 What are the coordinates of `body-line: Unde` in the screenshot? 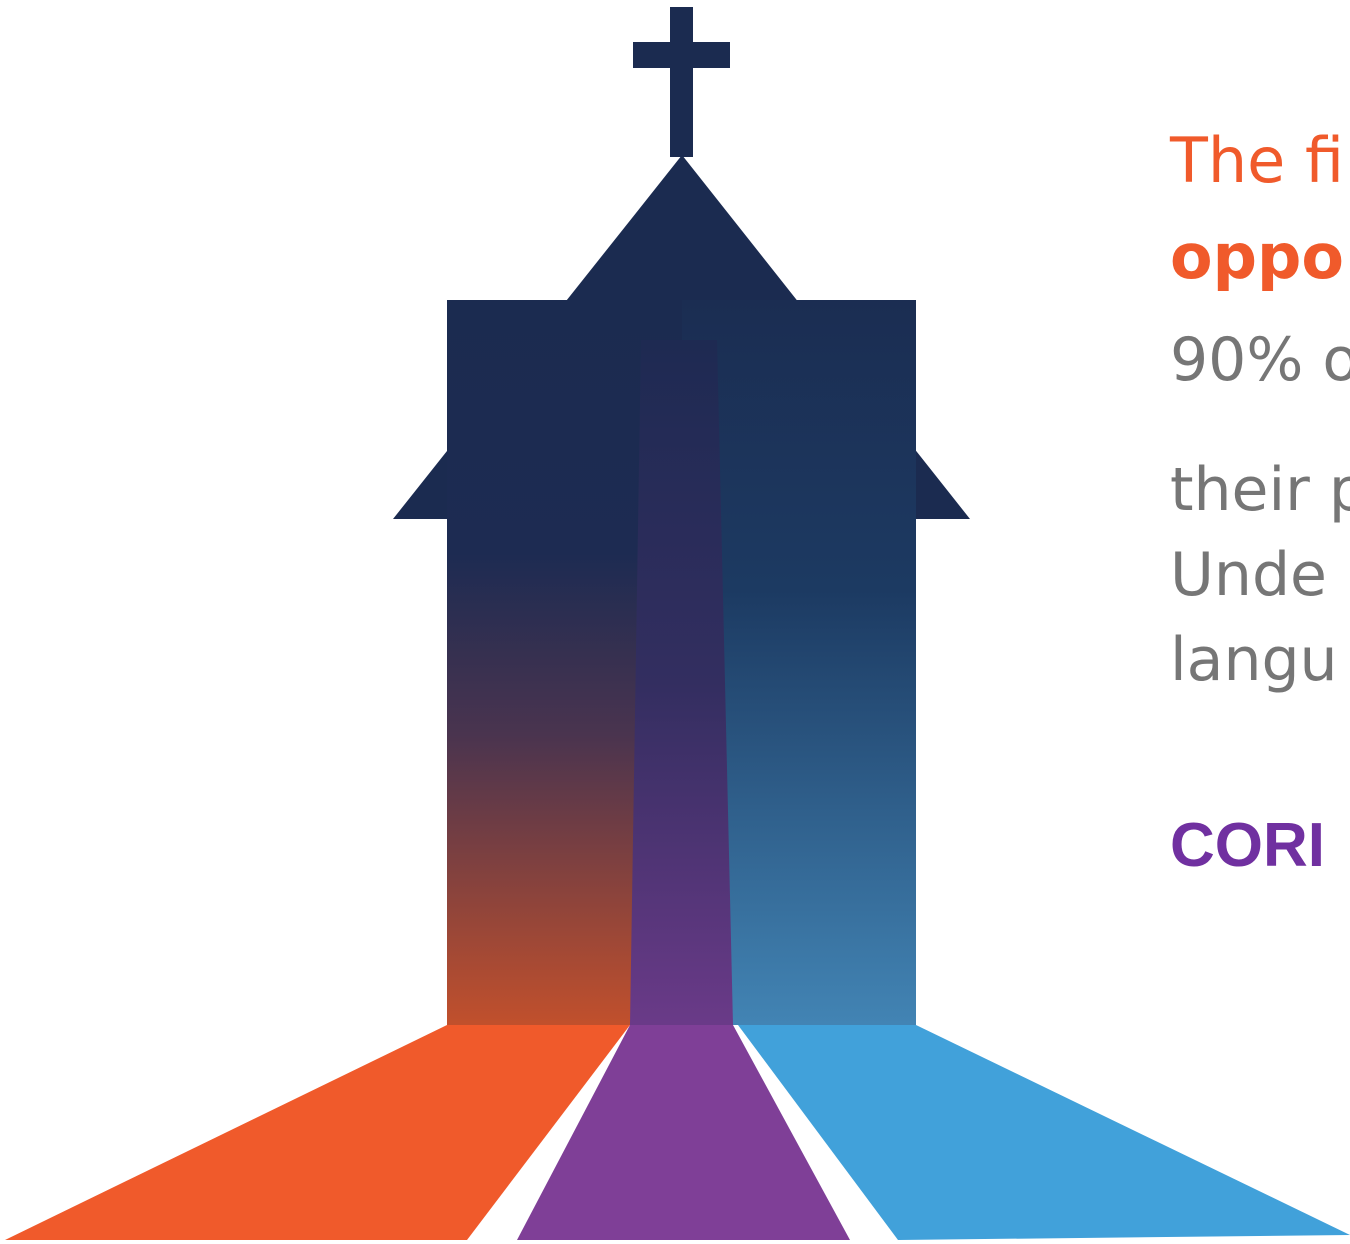 It's located at (1248, 575).